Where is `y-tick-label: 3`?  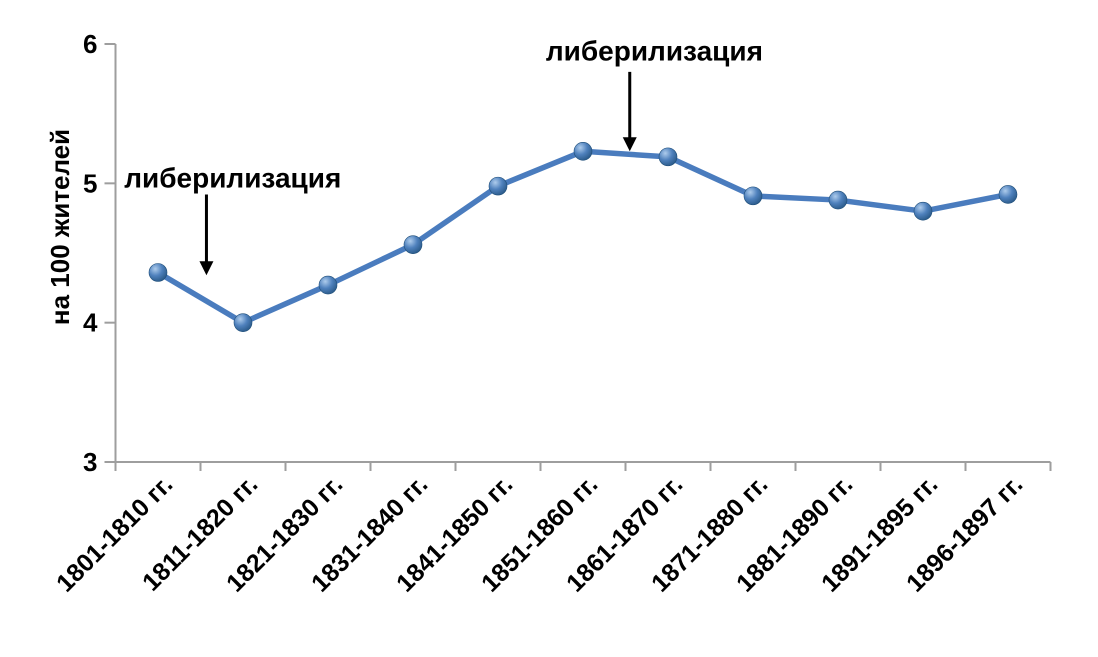 y-tick-label: 3 is located at coordinates (90, 462).